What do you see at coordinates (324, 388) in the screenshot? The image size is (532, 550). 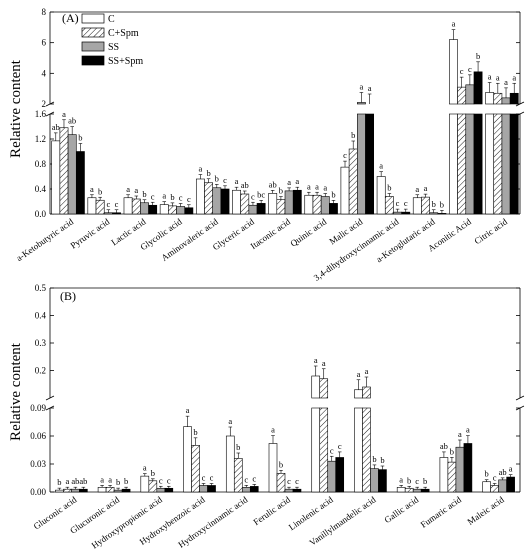 I see `bar-linolenic-acid-c-spm` at bounding box center [324, 388].